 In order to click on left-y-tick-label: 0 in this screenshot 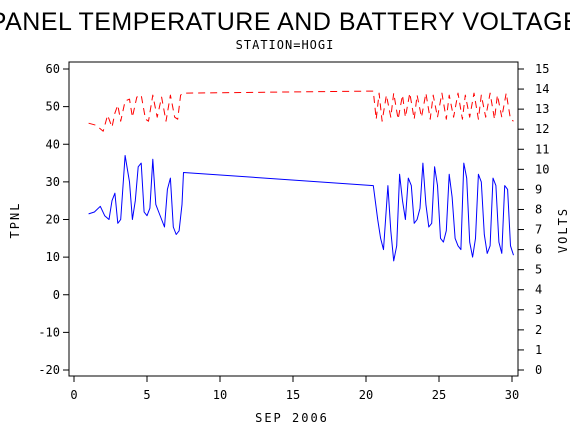, I will do `click(56, 295)`.